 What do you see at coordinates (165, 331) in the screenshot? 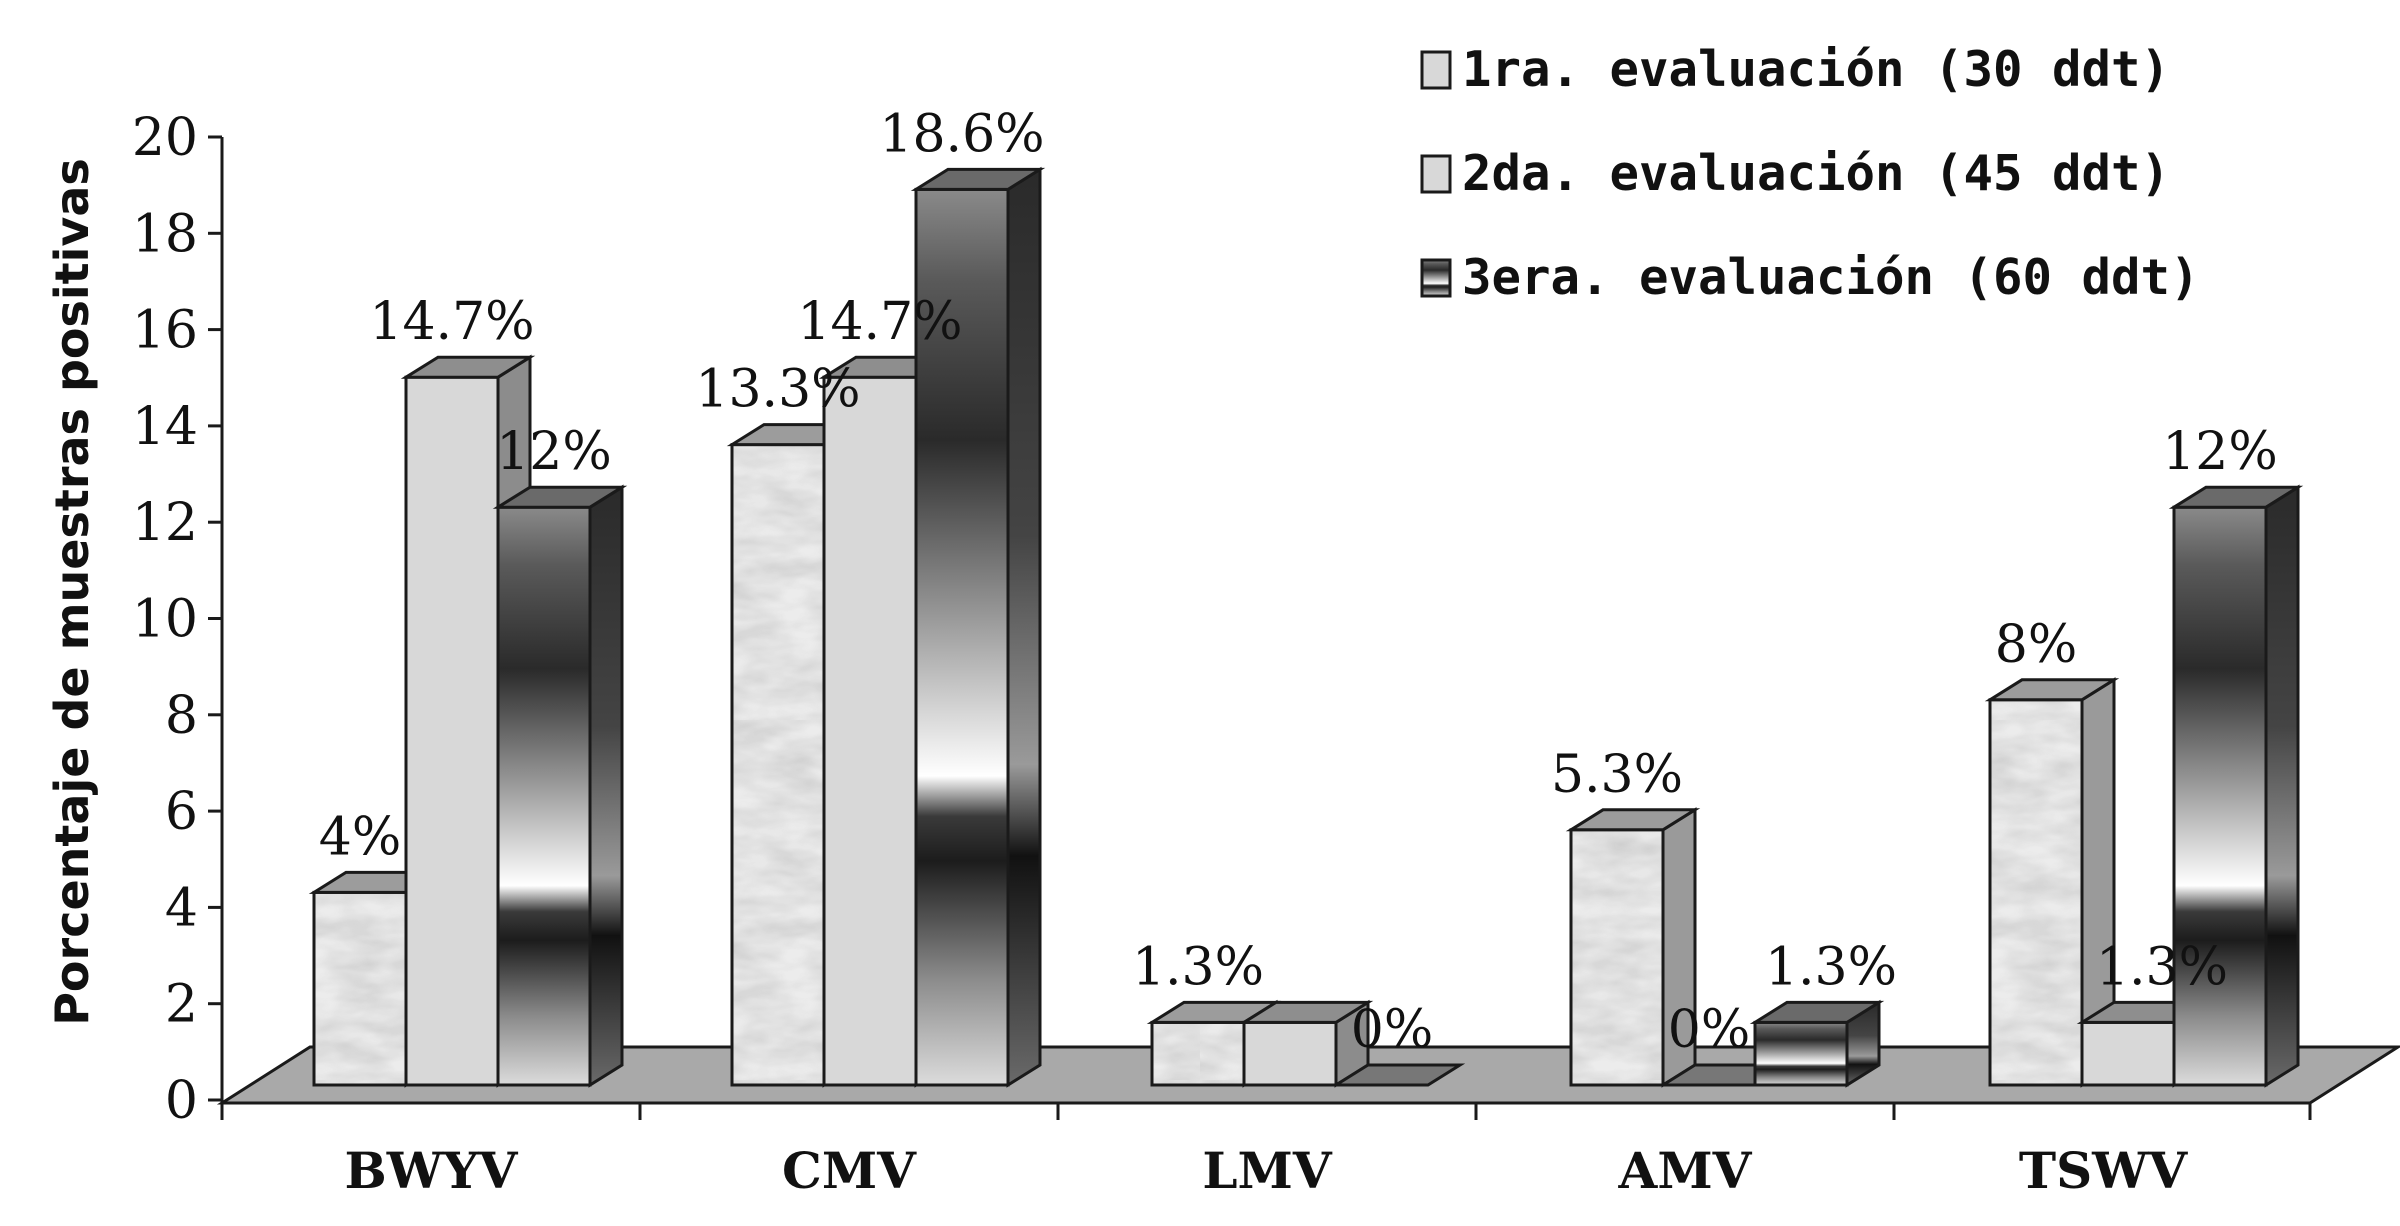
I see `y-tick-label: 16` at bounding box center [165, 331].